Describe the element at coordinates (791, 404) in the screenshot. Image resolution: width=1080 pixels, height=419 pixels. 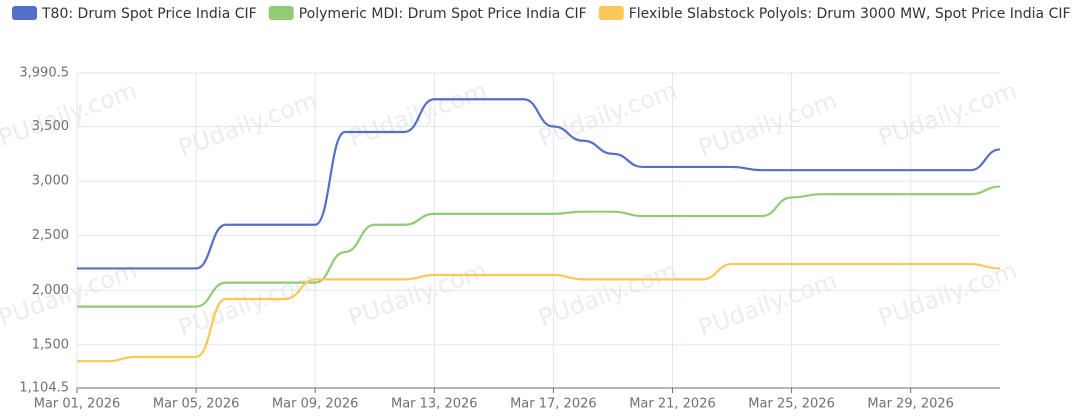
I see `x-tick-label: Mar 25, 2026` at that location.